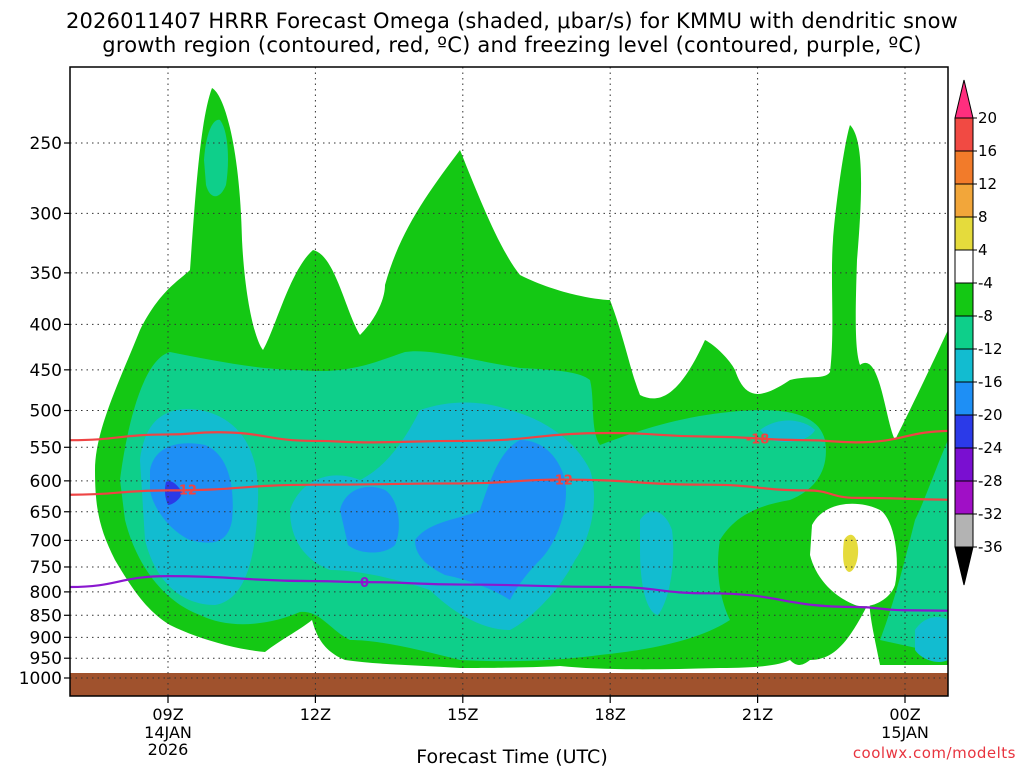 The height and width of the screenshot is (768, 1024). Describe the element at coordinates (987, 184) in the screenshot. I see `colorbar-label: 12` at that location.